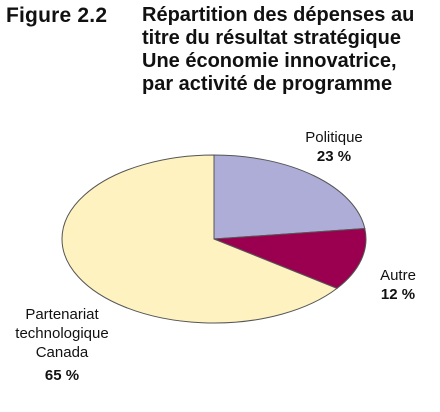 This screenshot has height=412, width=440. Describe the element at coordinates (57, 15) in the screenshot. I see `figure-label: Figure 2.2` at that location.